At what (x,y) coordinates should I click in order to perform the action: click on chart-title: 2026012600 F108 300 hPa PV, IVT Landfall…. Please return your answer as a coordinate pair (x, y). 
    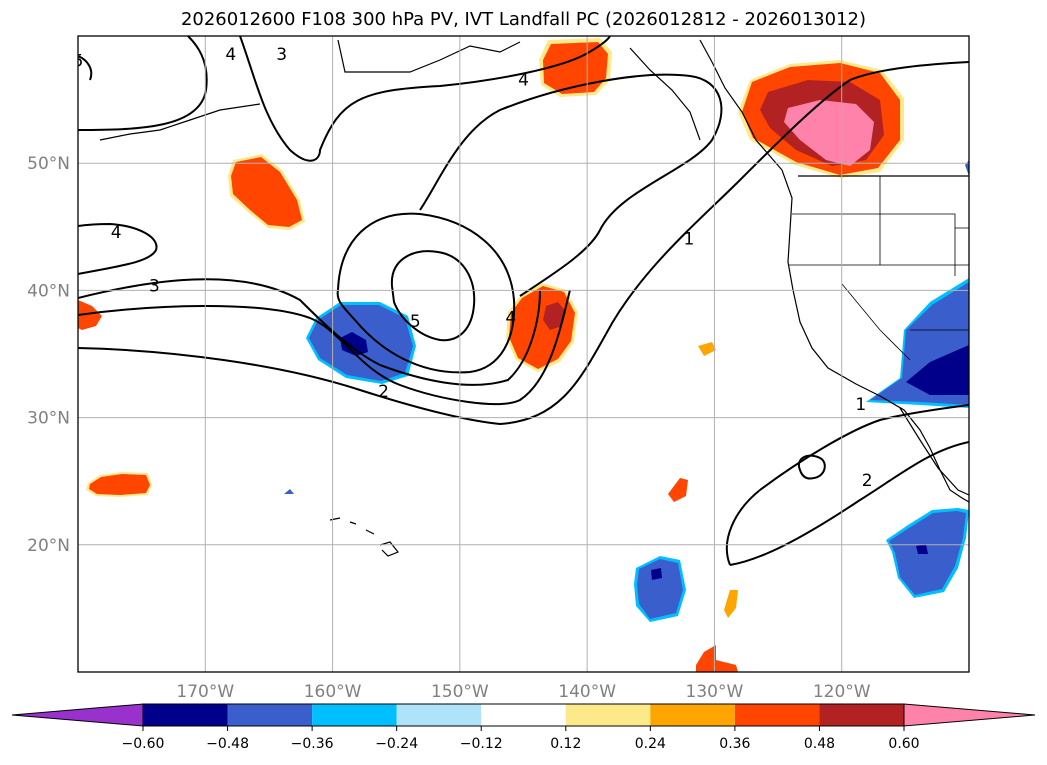
    Looking at the image, I should click on (523, 19).